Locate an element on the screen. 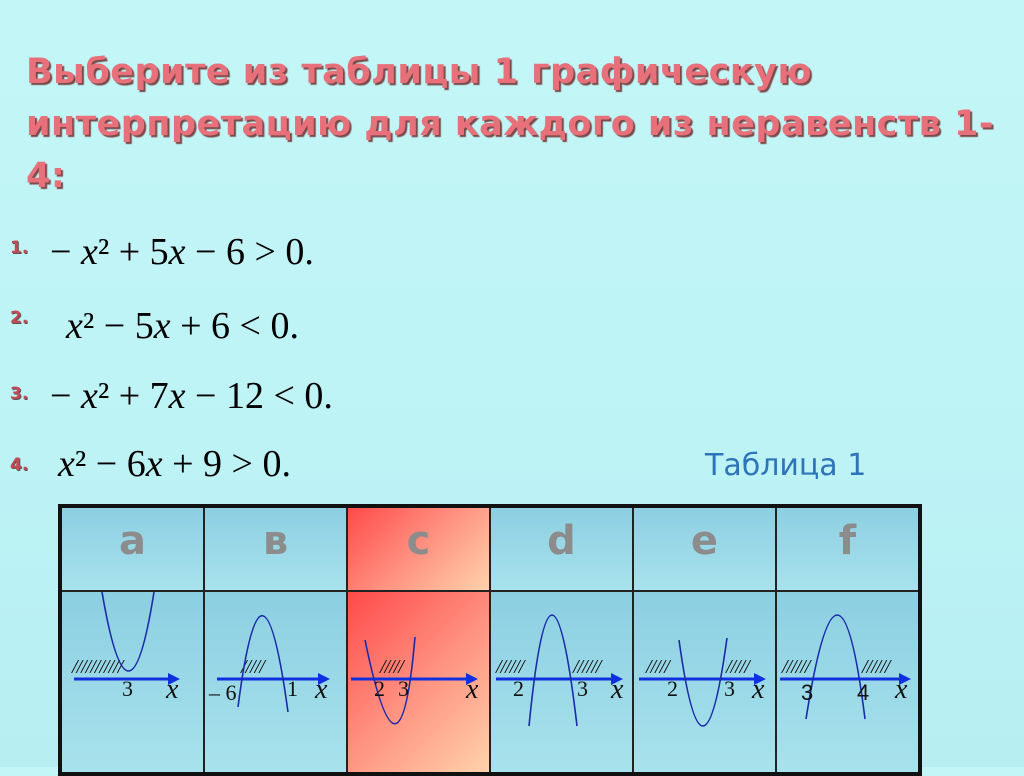  hatch-marks: /////////// is located at coordinates (98, 667).